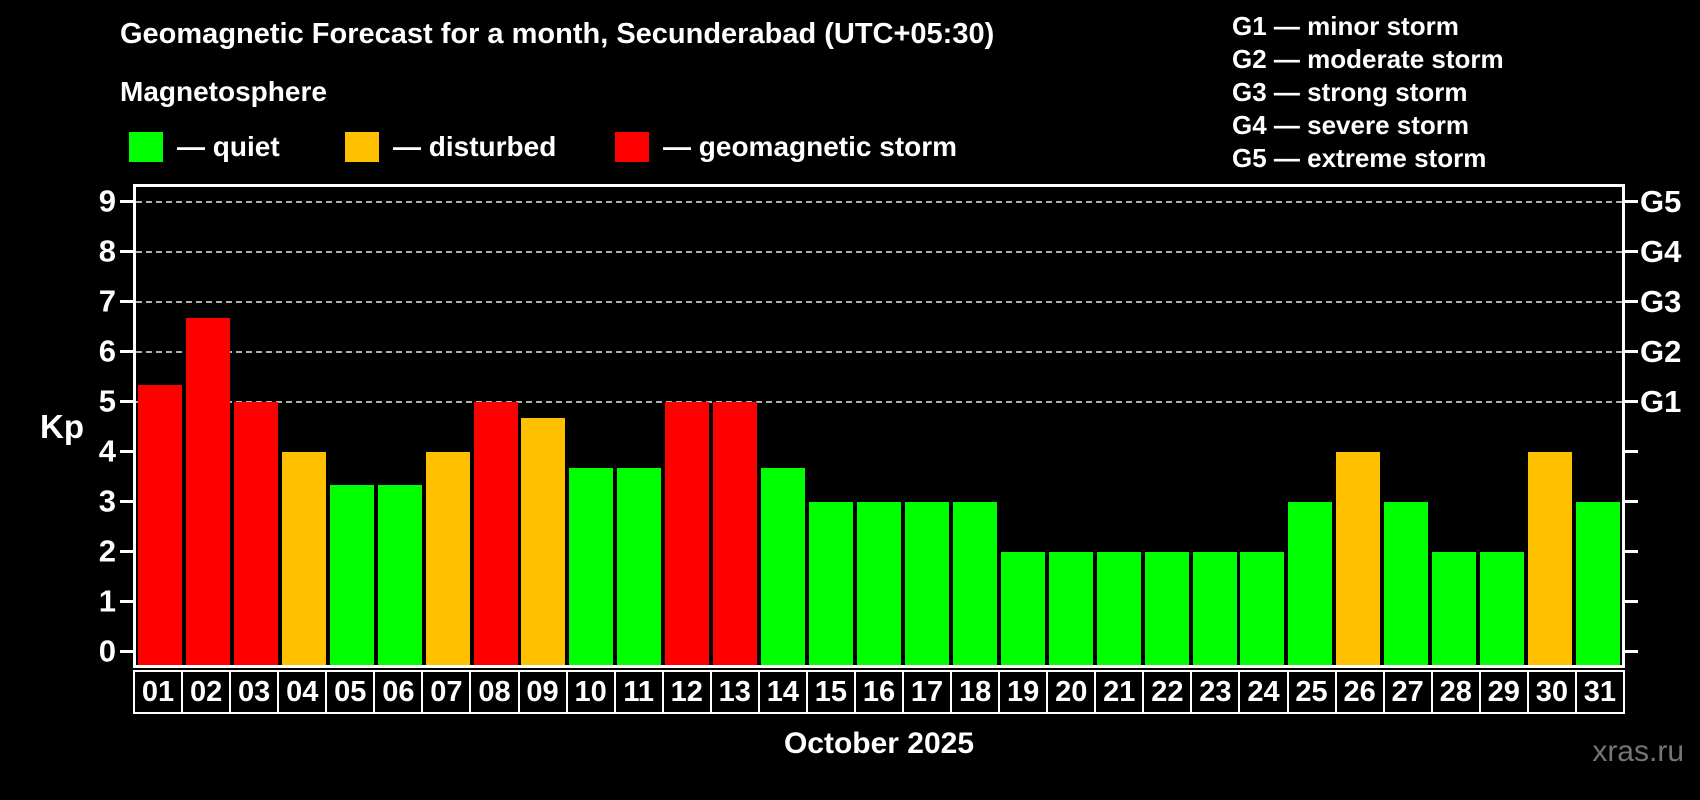 This screenshot has width=1700, height=800. Describe the element at coordinates (590, 692) in the screenshot. I see `day-label-10: 10` at that location.